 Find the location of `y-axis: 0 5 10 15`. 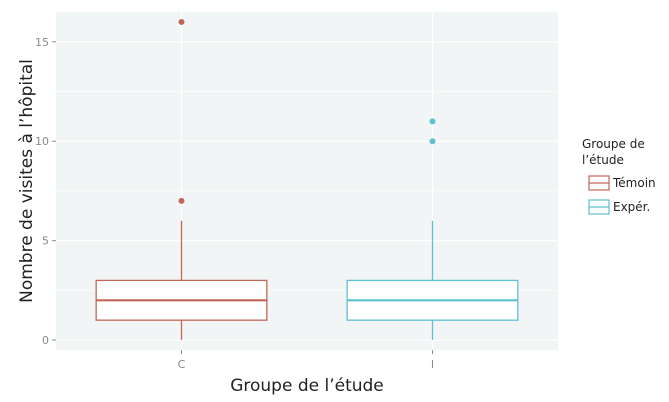

y-axis: 0 5 10 15 is located at coordinates (45, 191).